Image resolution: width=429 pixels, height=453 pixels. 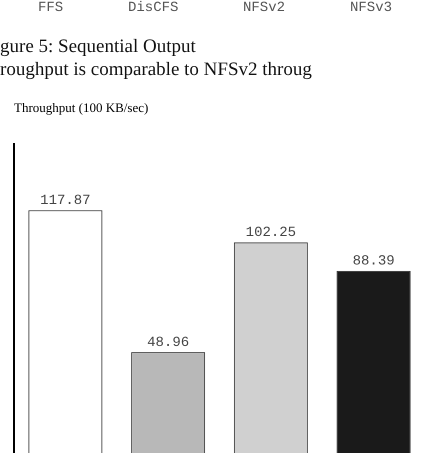 I want to click on text: FFS, so click(x=51, y=8).